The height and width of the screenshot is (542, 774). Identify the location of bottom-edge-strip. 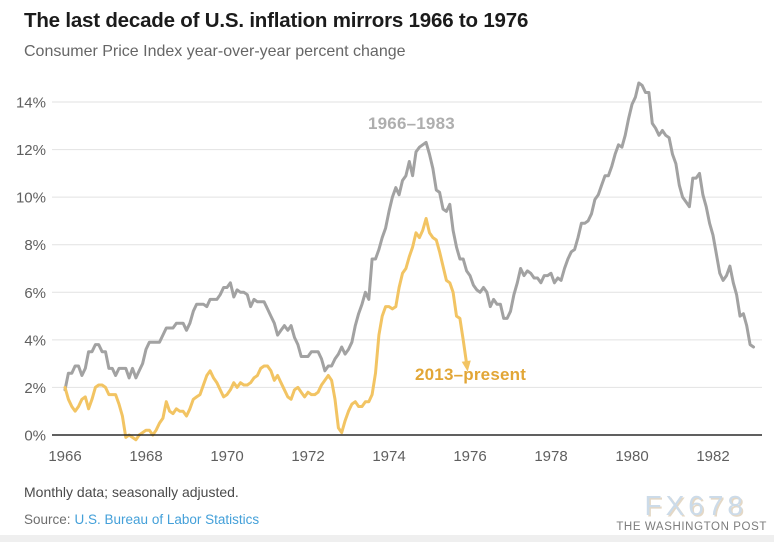
(387, 538).